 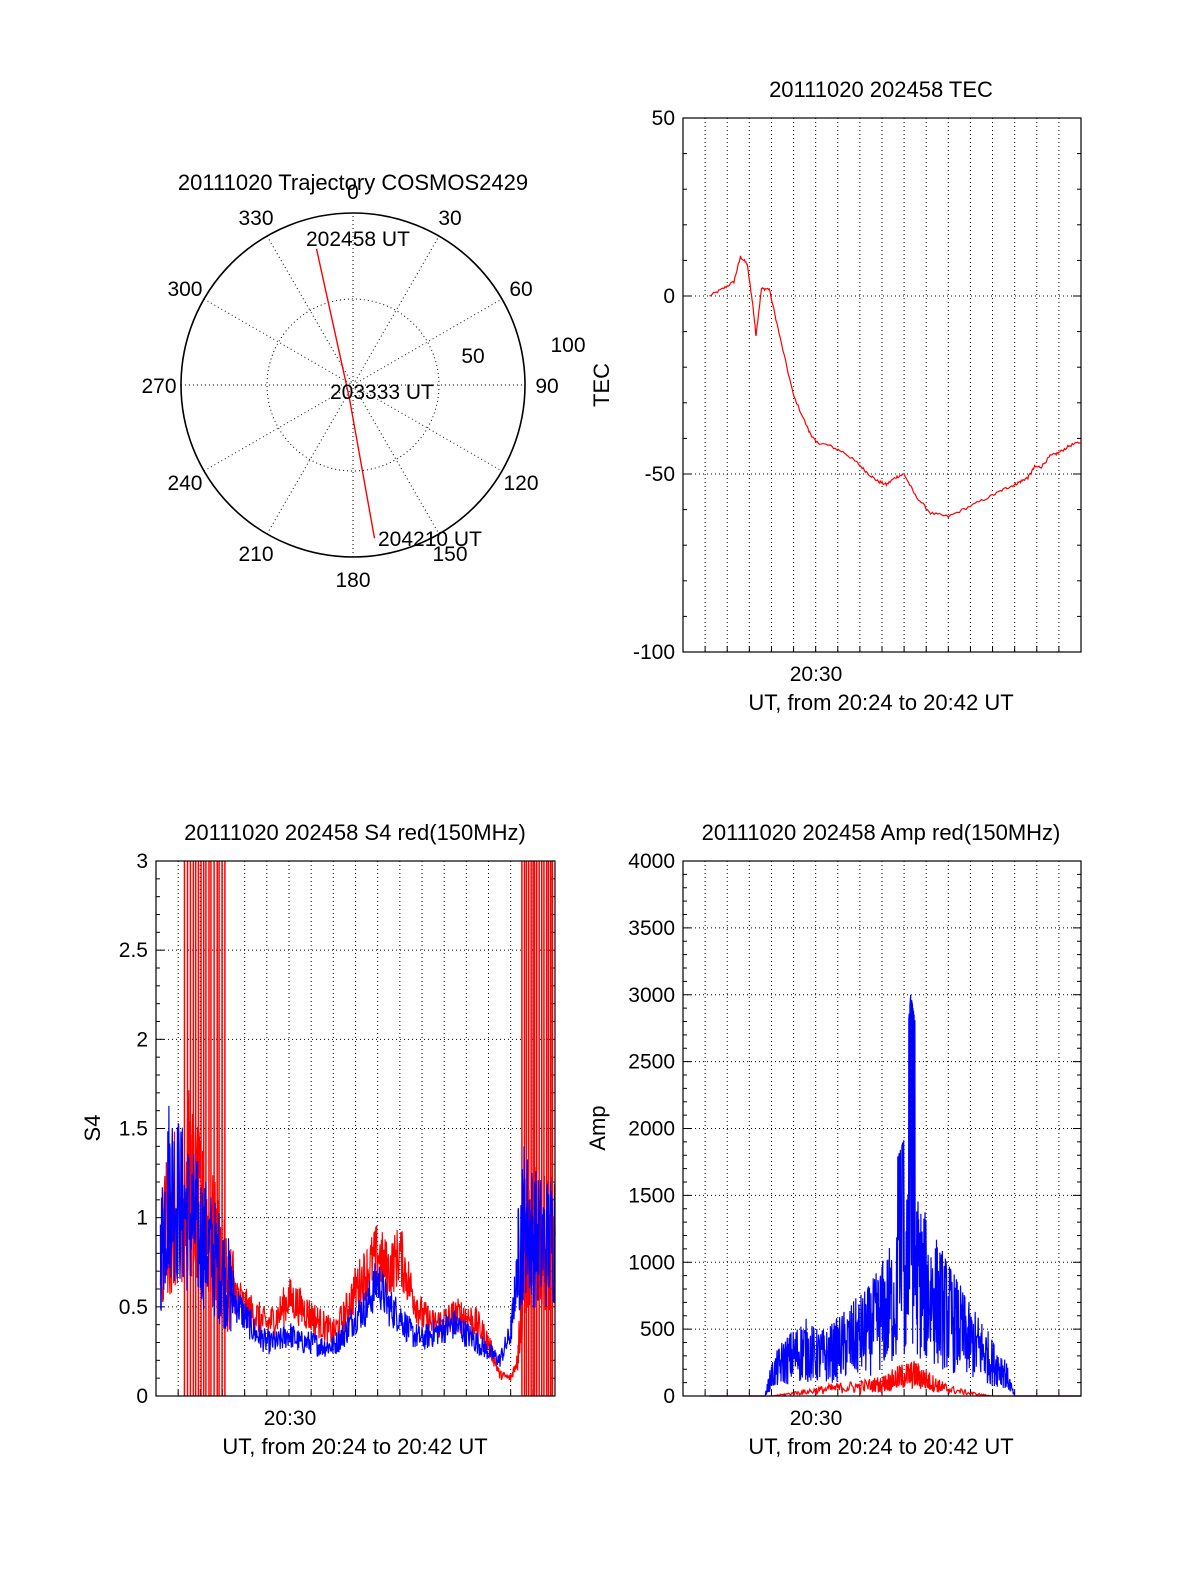 I want to click on s4-y-tick-labels: 3 2.5 2 1.5 1 0.5 0, so click(x=133, y=1129).